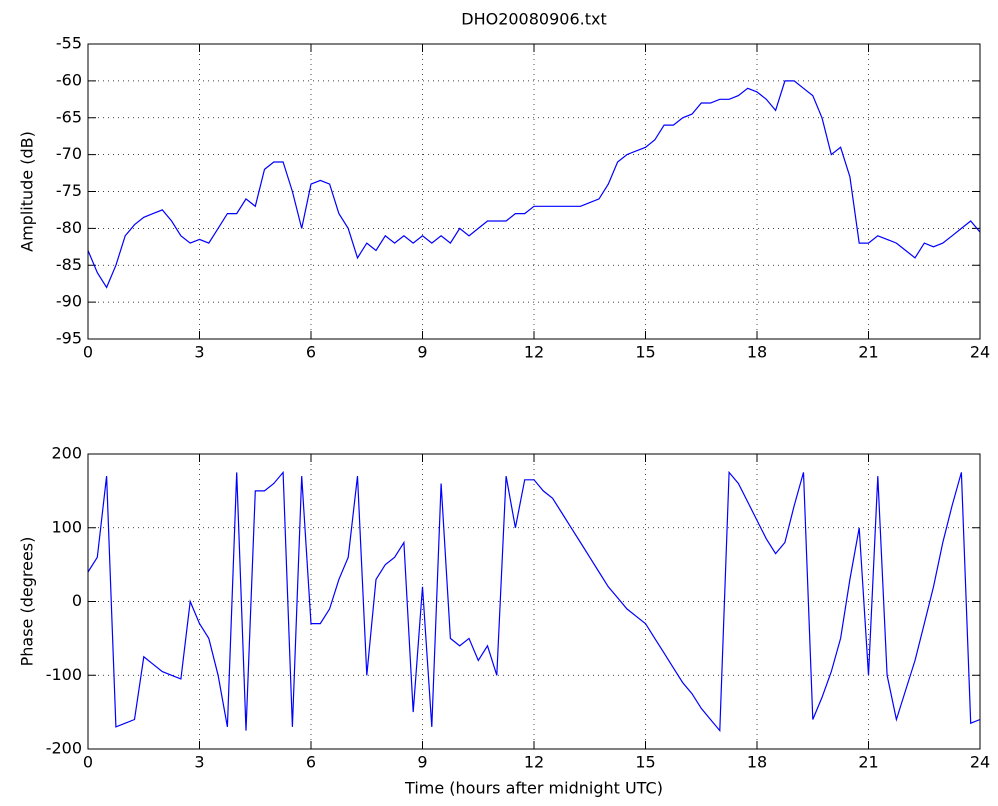 This screenshot has width=998, height=806. What do you see at coordinates (69, 43) in the screenshot?
I see `y-tick-label: -55` at bounding box center [69, 43].